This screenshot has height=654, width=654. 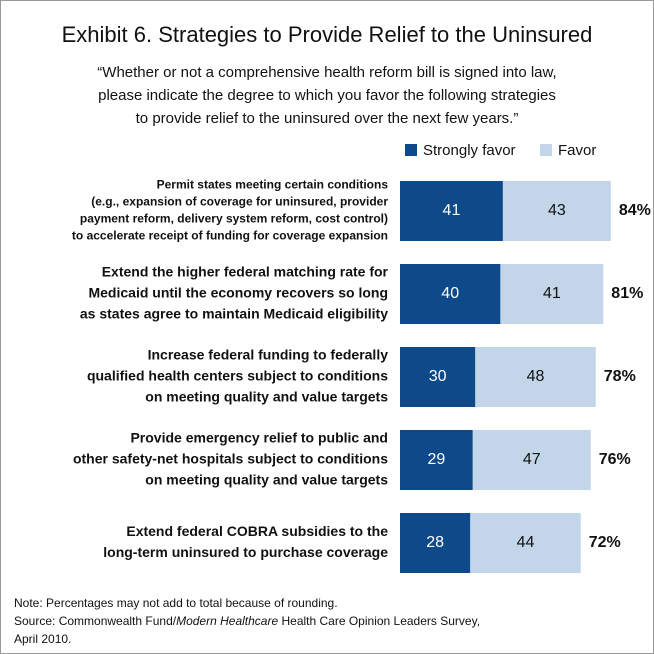 What do you see at coordinates (605, 542) in the screenshot?
I see `total-label: 72%` at bounding box center [605, 542].